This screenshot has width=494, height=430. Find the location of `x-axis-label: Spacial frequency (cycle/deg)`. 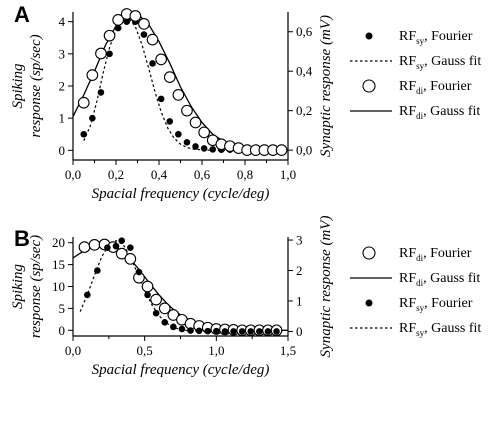

x-axis-label: Spacial frequency (cycle/deg) is located at coordinates (181, 194).